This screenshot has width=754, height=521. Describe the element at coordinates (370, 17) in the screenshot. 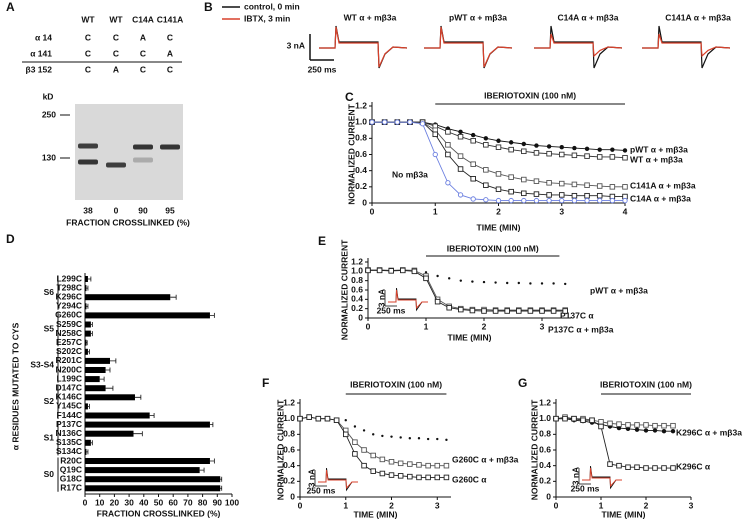

I see `trace-title: WT α + mβ3a` at that location.